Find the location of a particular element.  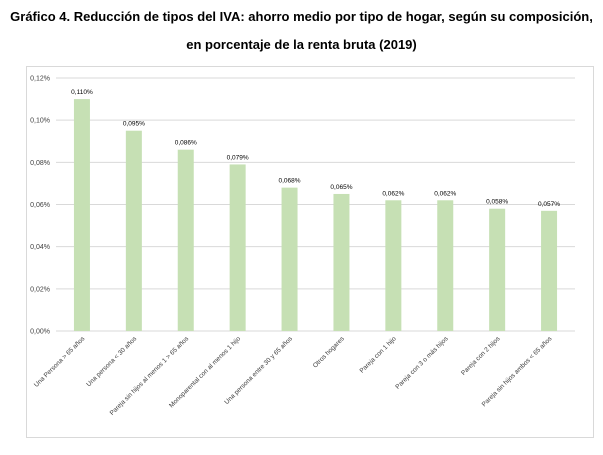

x-category-label: Pareja con 1 hijo is located at coordinates (378, 354).